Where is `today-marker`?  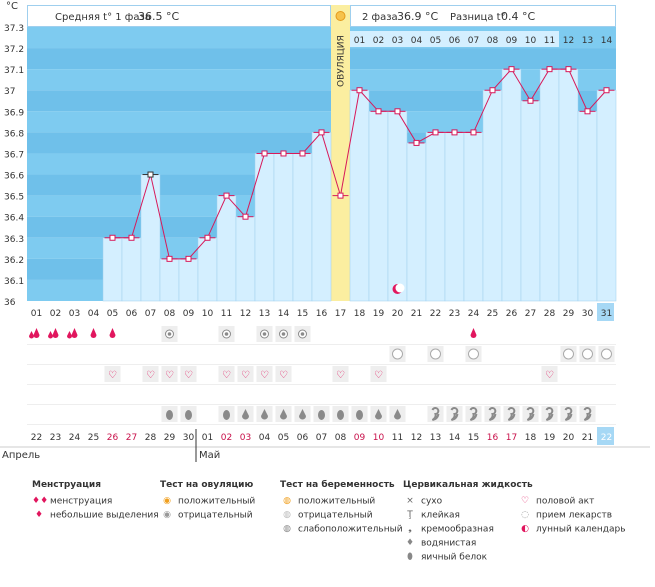
today-marker is located at coordinates (605, 312).